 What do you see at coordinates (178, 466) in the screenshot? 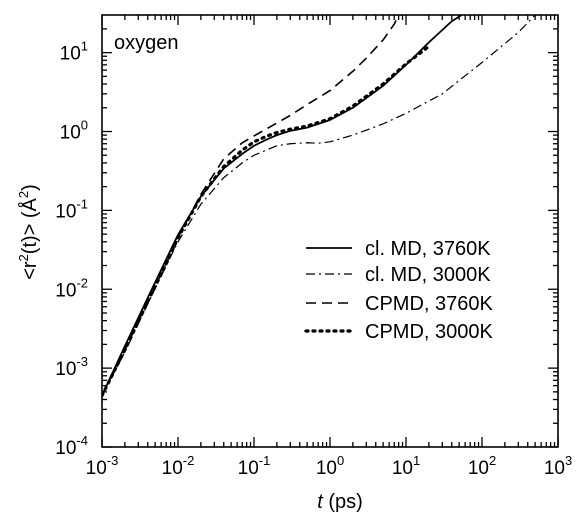
I see `x-tick-label: 10⁻²` at bounding box center [178, 466].